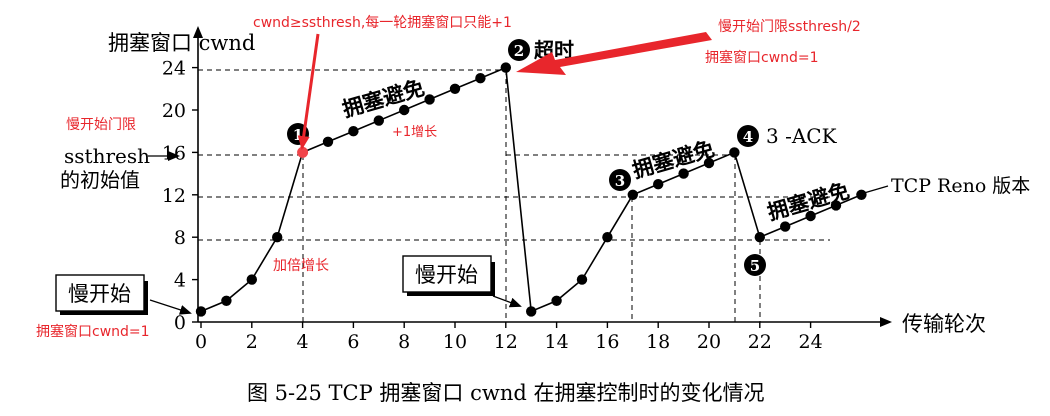 The height and width of the screenshot is (416, 1050). I want to click on slow-start-label-2: 慢开始, so click(446, 275).